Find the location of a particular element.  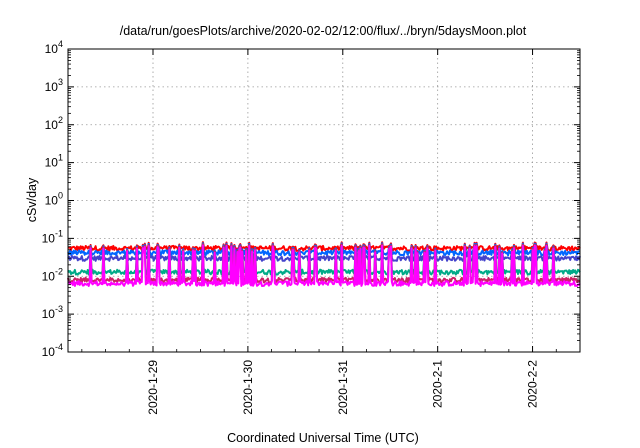

y-tick-label: 10⁻¹ is located at coordinates (52, 236).